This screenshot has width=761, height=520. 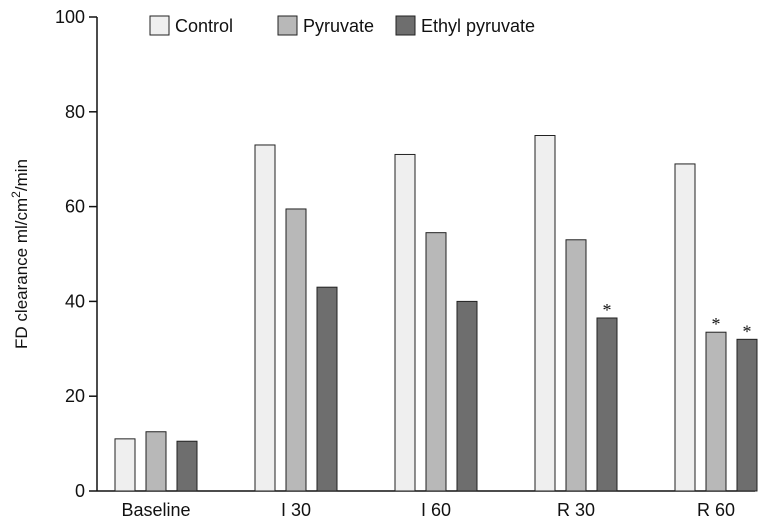 What do you see at coordinates (677, 320) in the screenshot?
I see `significance-marks: * * *` at bounding box center [677, 320].